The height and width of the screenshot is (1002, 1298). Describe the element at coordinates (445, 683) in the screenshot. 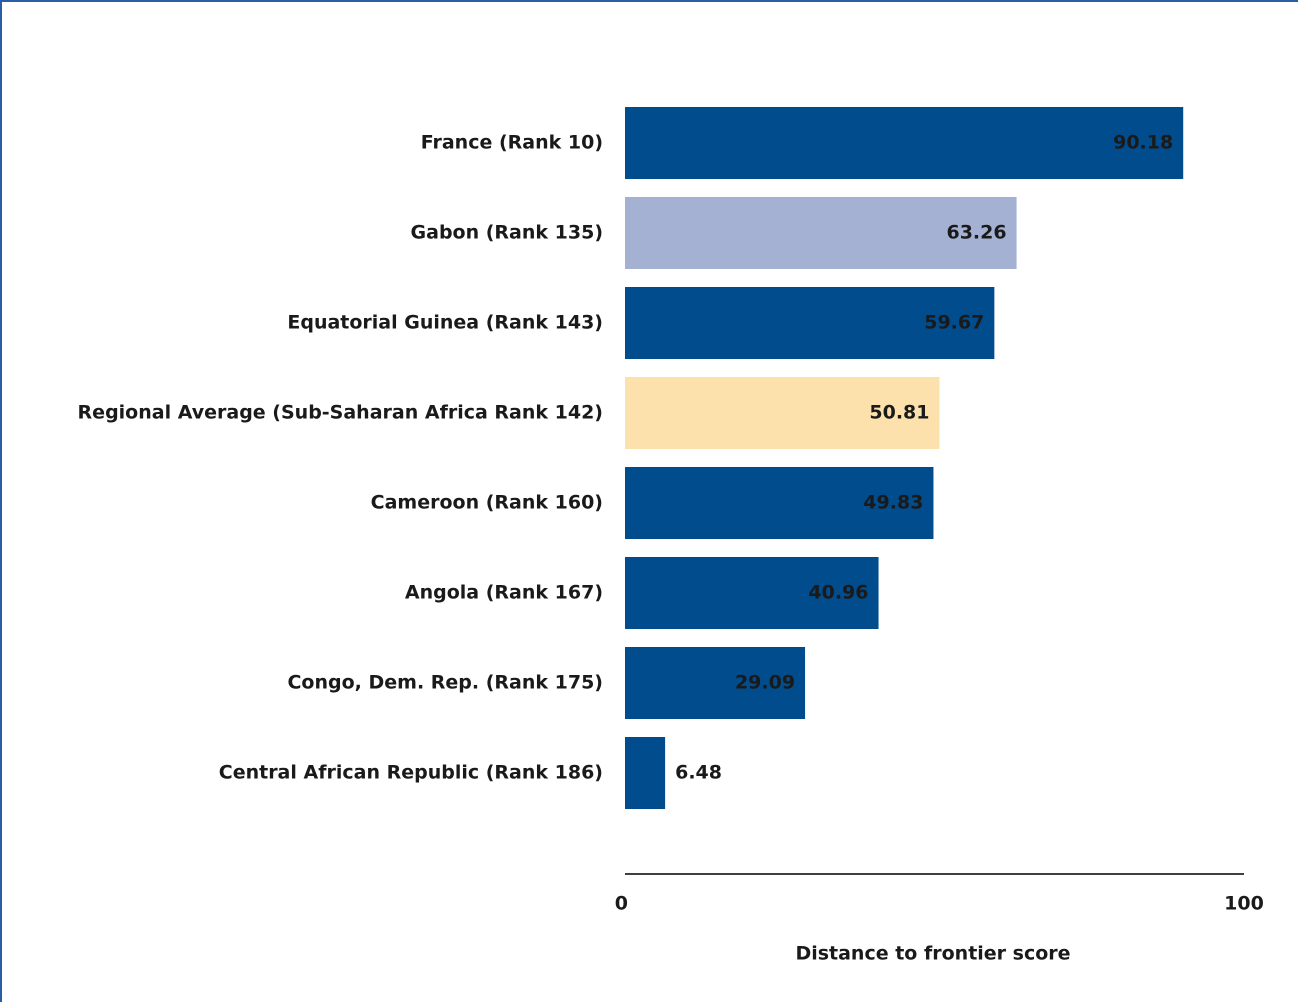

I see `y-tick-label: Congo, Dem. Rep. (Rank 175)` at that location.